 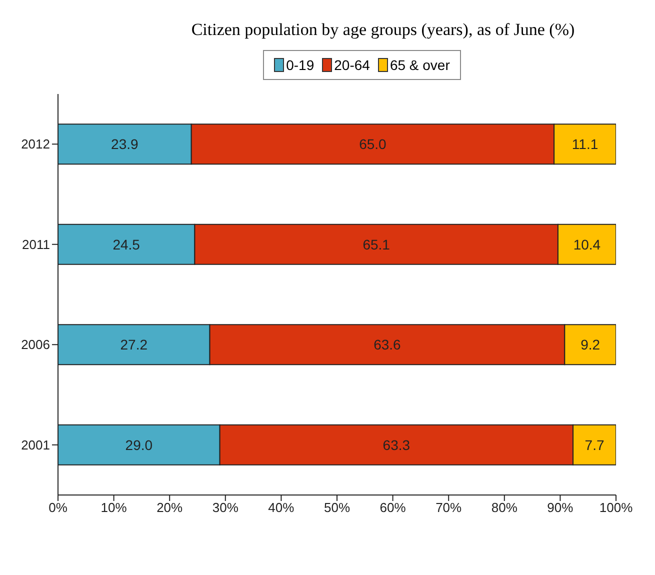 What do you see at coordinates (396, 444) in the screenshot?
I see `data-label: 63.3` at bounding box center [396, 444].